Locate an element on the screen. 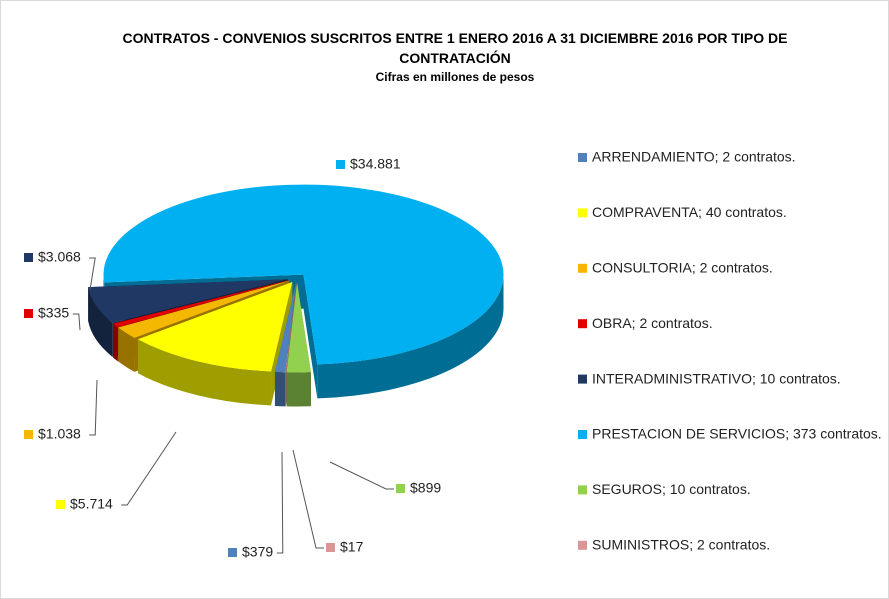  data-label: $17 is located at coordinates (352, 547).